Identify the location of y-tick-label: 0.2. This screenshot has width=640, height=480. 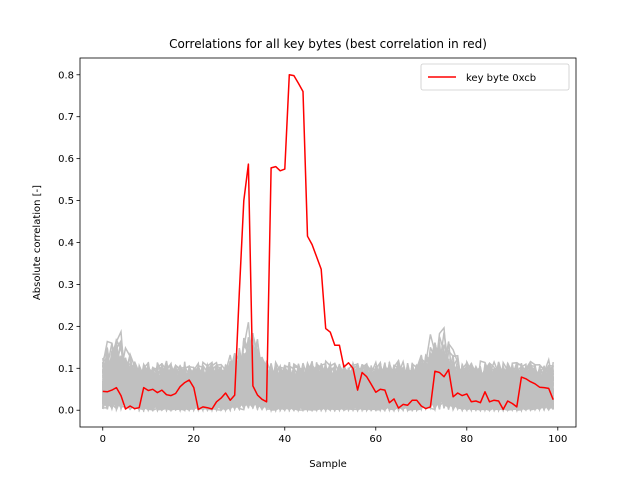
(66, 327).